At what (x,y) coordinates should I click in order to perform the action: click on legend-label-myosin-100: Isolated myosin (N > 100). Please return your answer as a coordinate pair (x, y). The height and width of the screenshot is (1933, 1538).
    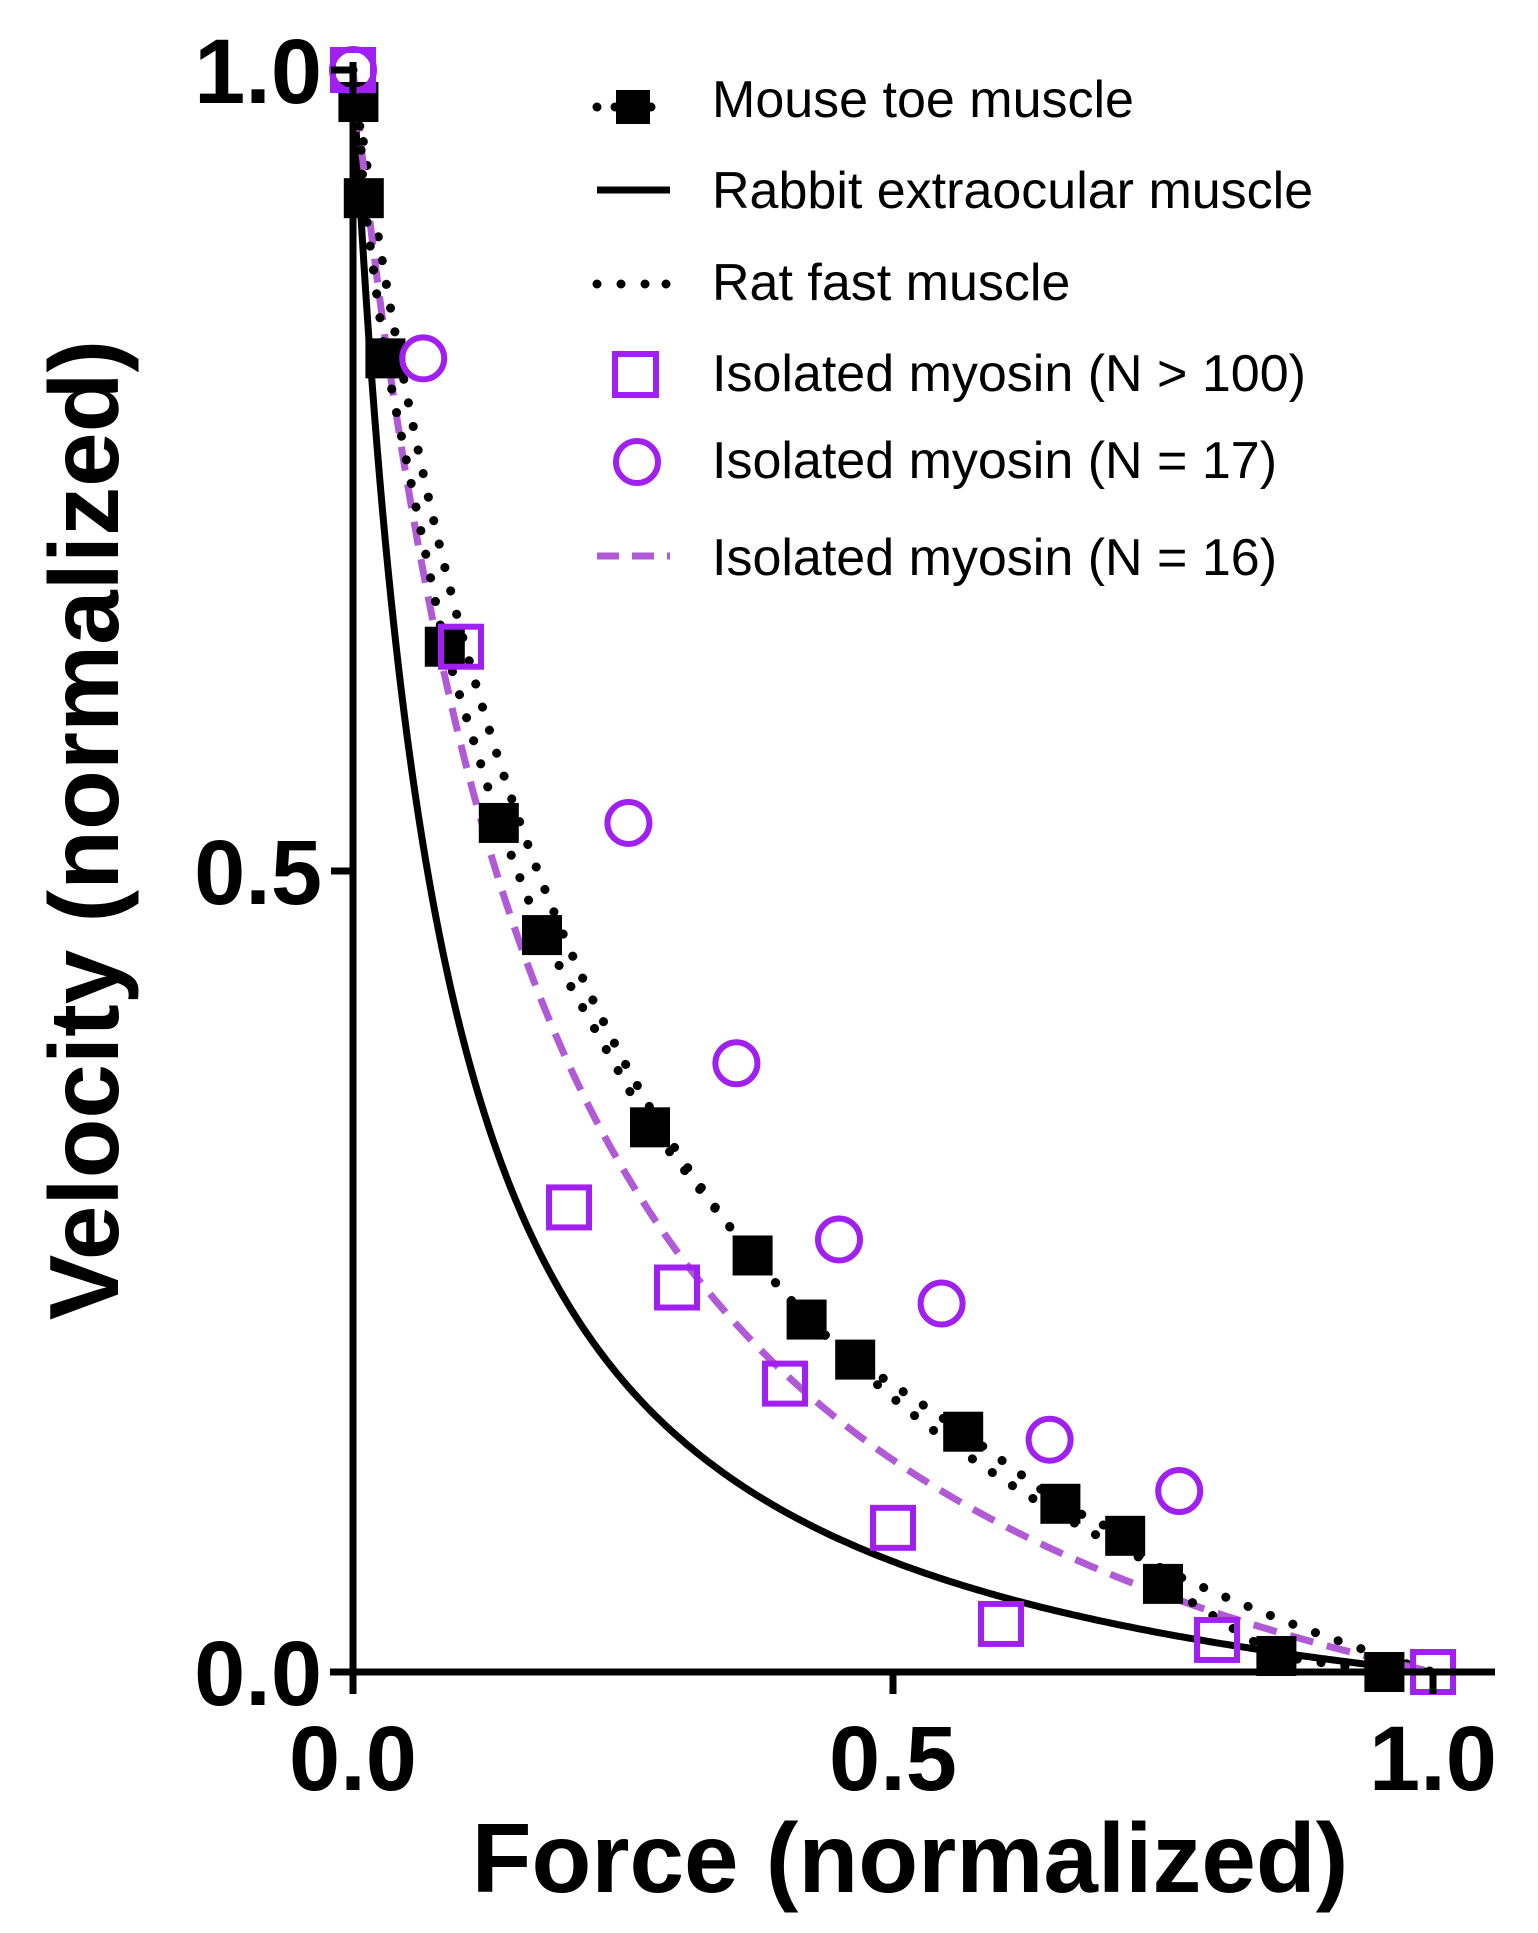
    Looking at the image, I should click on (1009, 374).